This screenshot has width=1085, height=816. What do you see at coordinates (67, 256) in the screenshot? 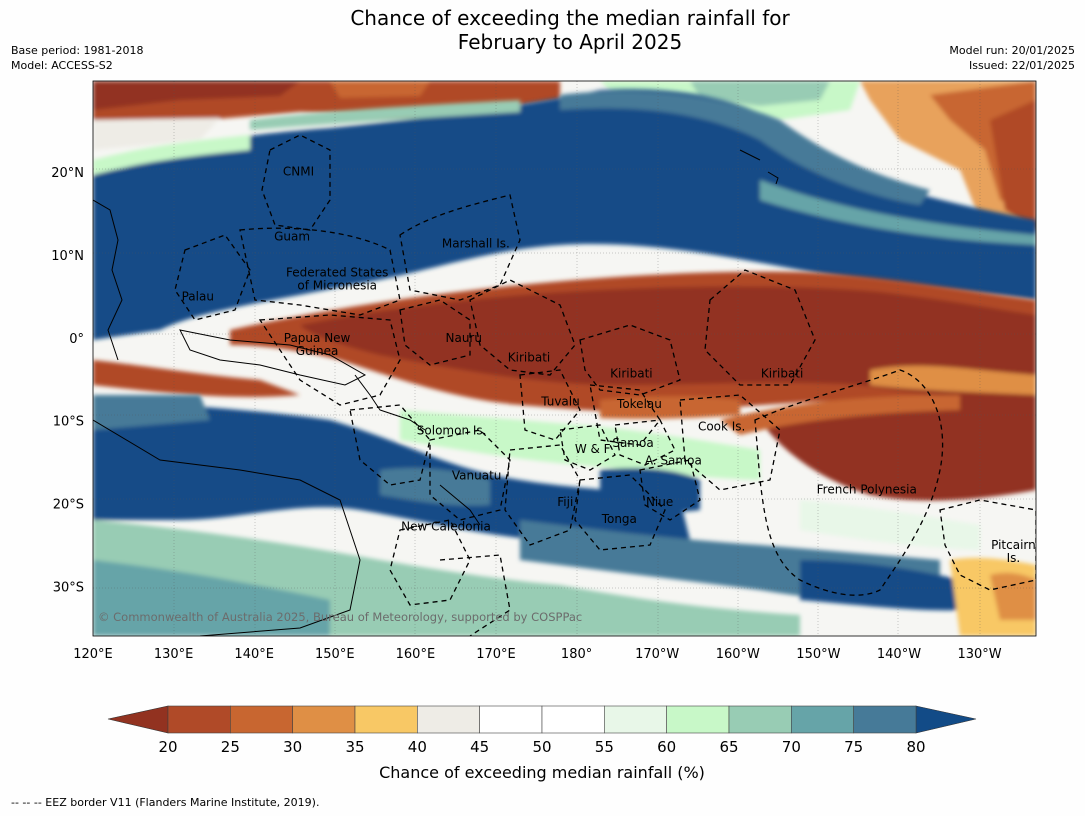
I see `lat-tick-label: 10°N` at bounding box center [67, 256].